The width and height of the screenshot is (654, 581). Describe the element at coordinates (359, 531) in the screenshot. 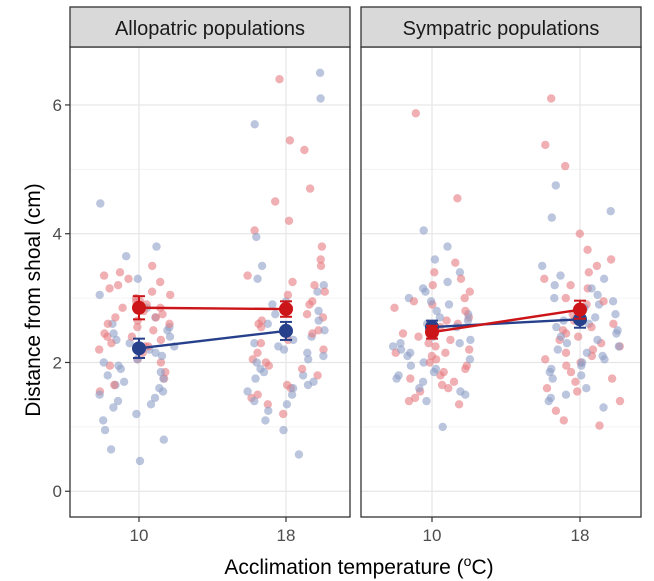

I see `x-axis: 10 18 10 18` at that location.